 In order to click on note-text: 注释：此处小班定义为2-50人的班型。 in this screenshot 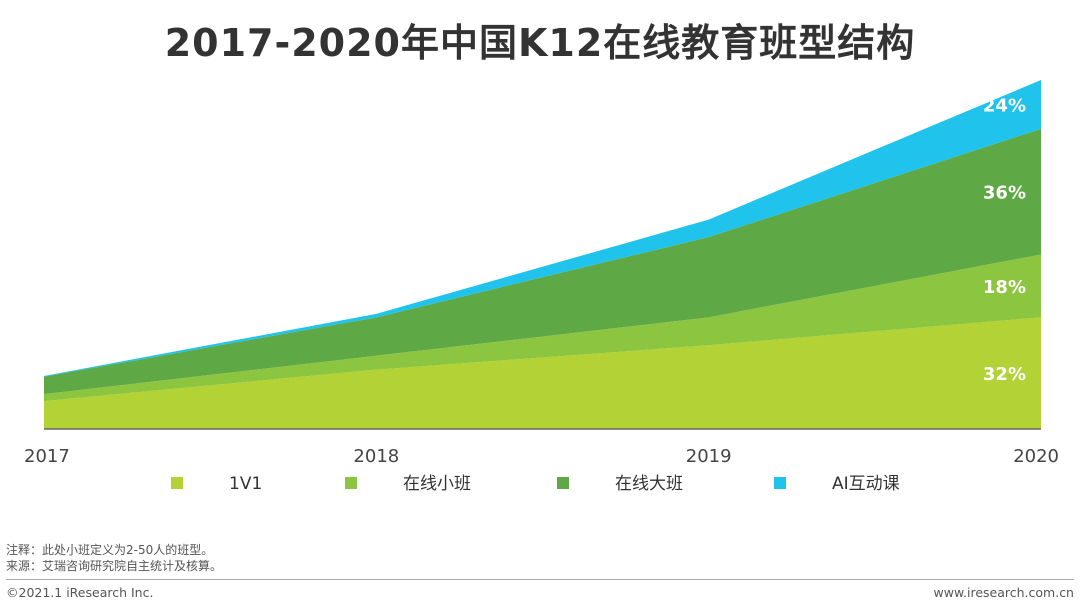, I will do `click(110, 550)`.